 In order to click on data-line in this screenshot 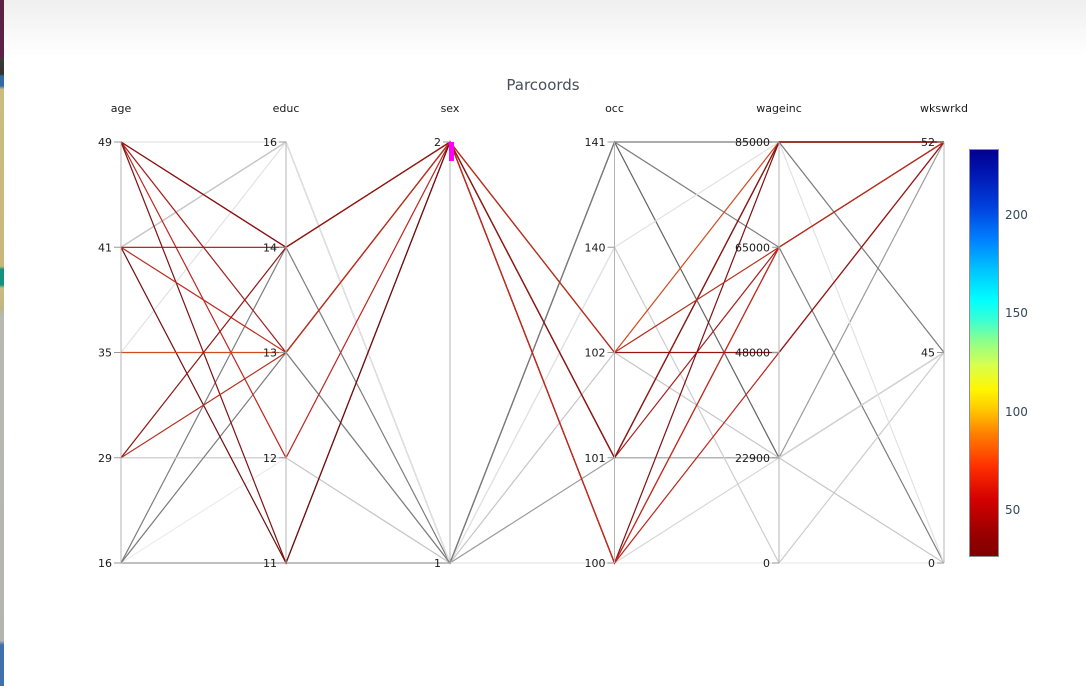, I will do `click(532, 510)`.